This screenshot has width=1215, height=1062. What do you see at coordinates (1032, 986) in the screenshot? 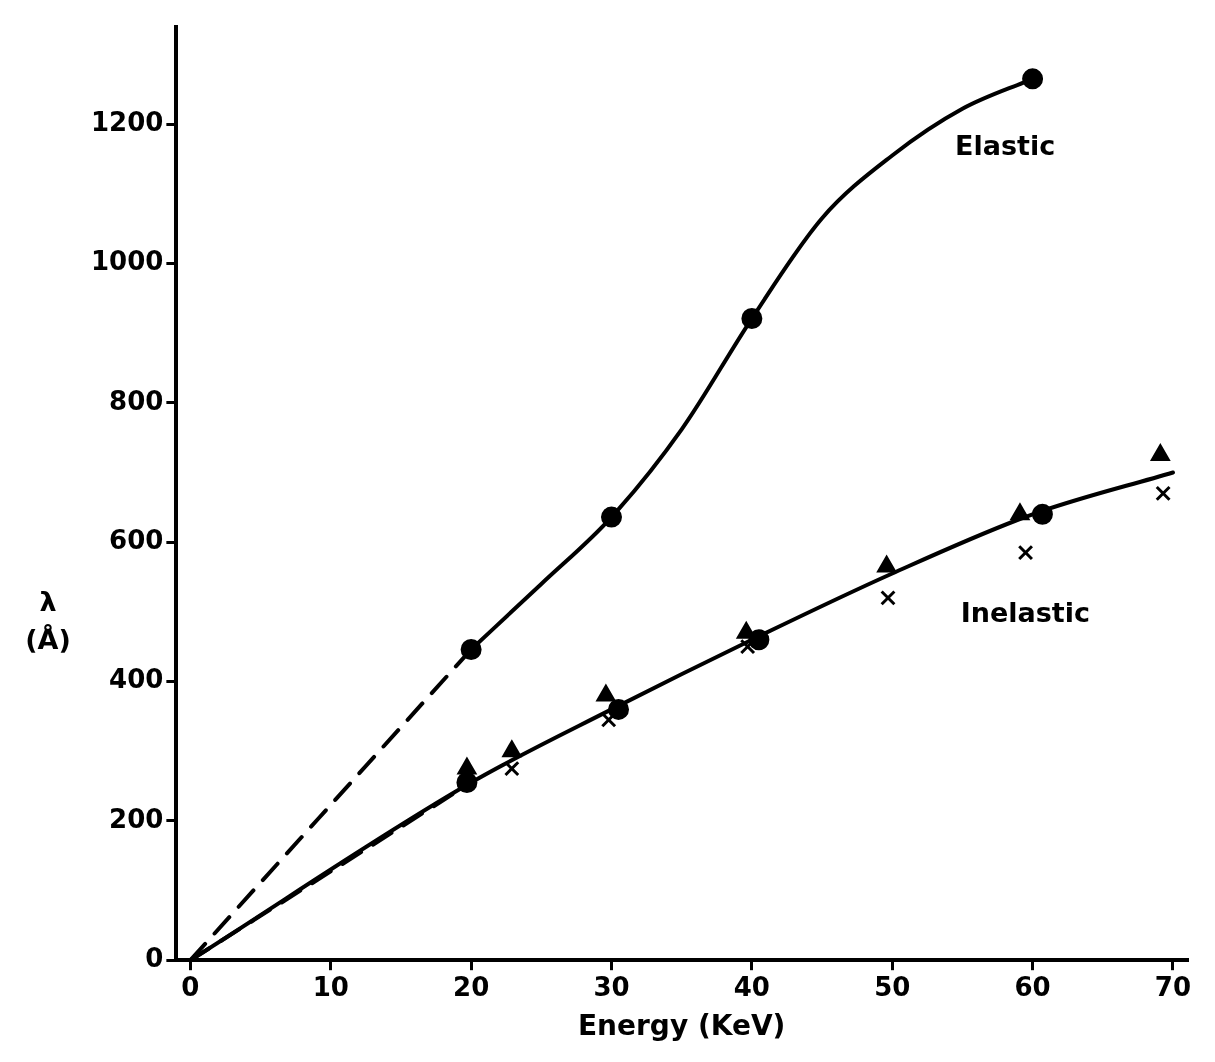
I see `x-tick-label: 60` at bounding box center [1032, 986].